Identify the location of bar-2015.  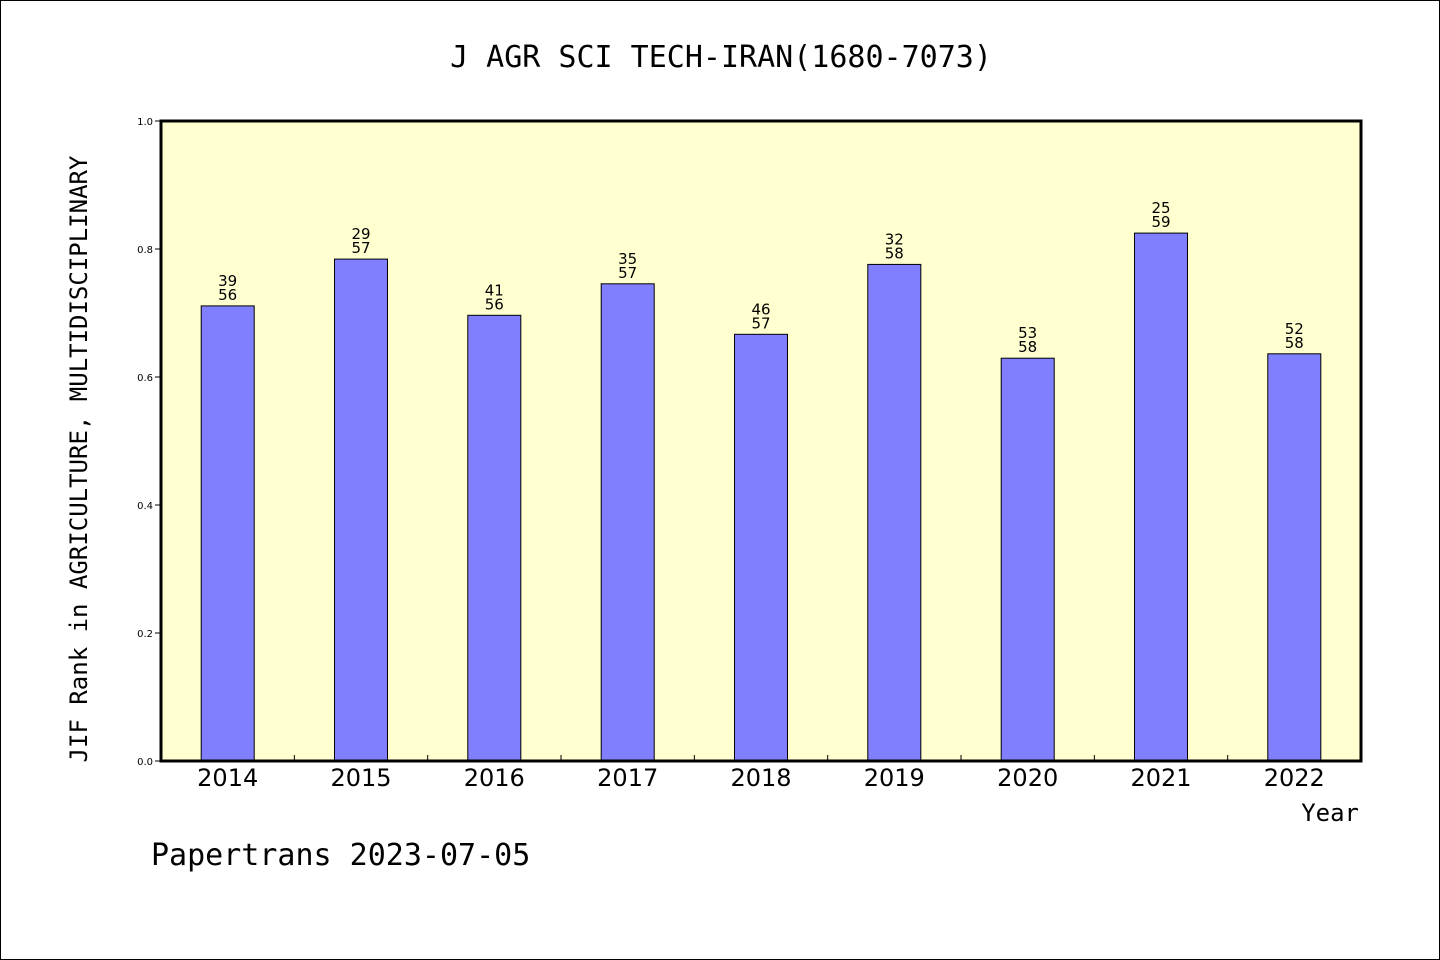
(361, 510).